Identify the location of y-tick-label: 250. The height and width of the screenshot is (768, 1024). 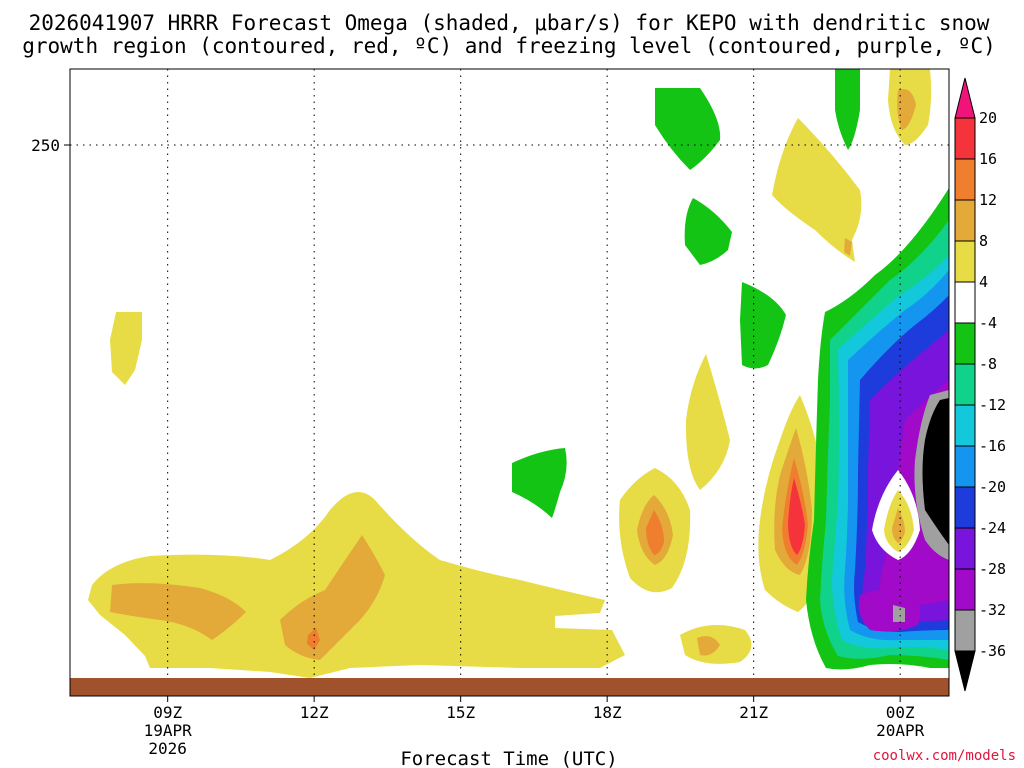
(45, 145).